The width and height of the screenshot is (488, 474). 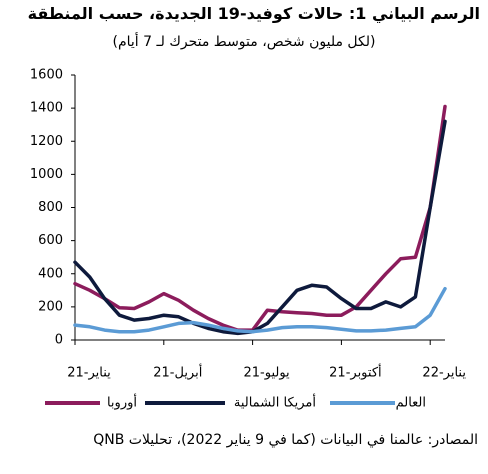 What do you see at coordinates (46, 75) in the screenshot?
I see `y-tick-label: 1600` at bounding box center [46, 75].